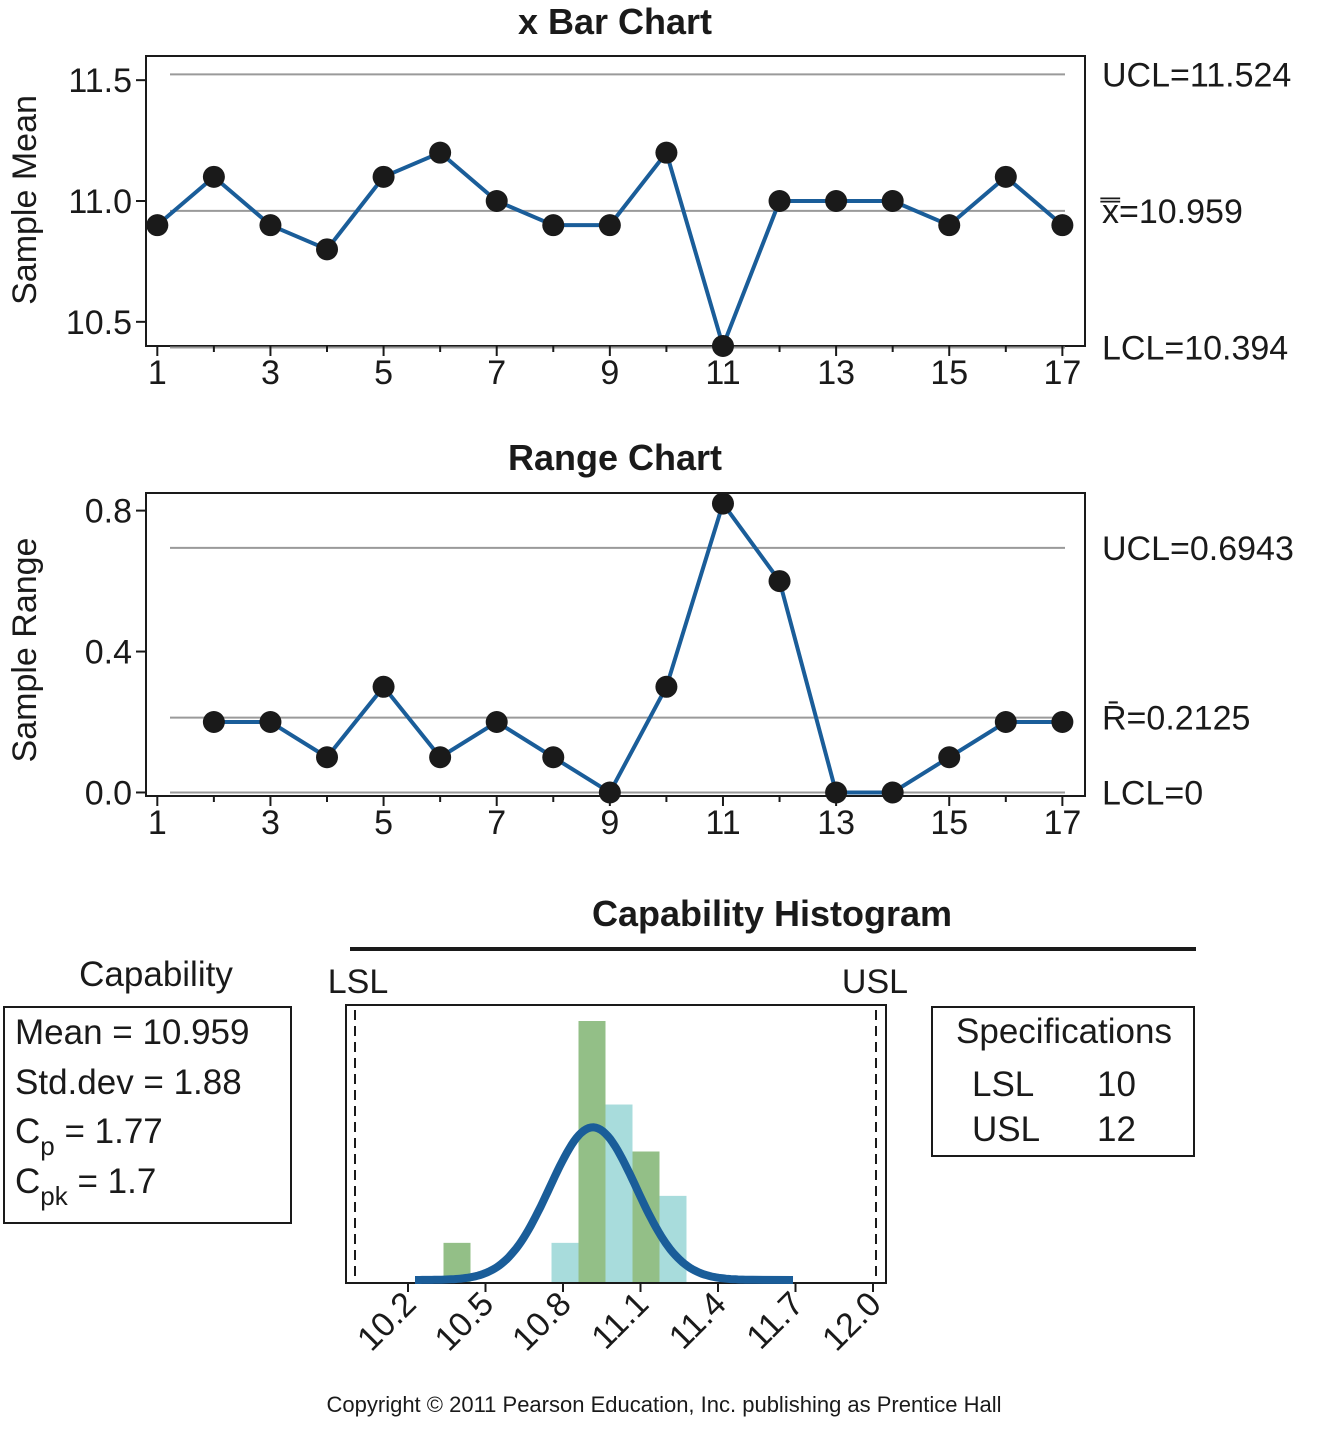 This screenshot has width=1328, height=1443. What do you see at coordinates (109, 1131) in the screenshot?
I see `cp-value: = 1.77` at bounding box center [109, 1131].